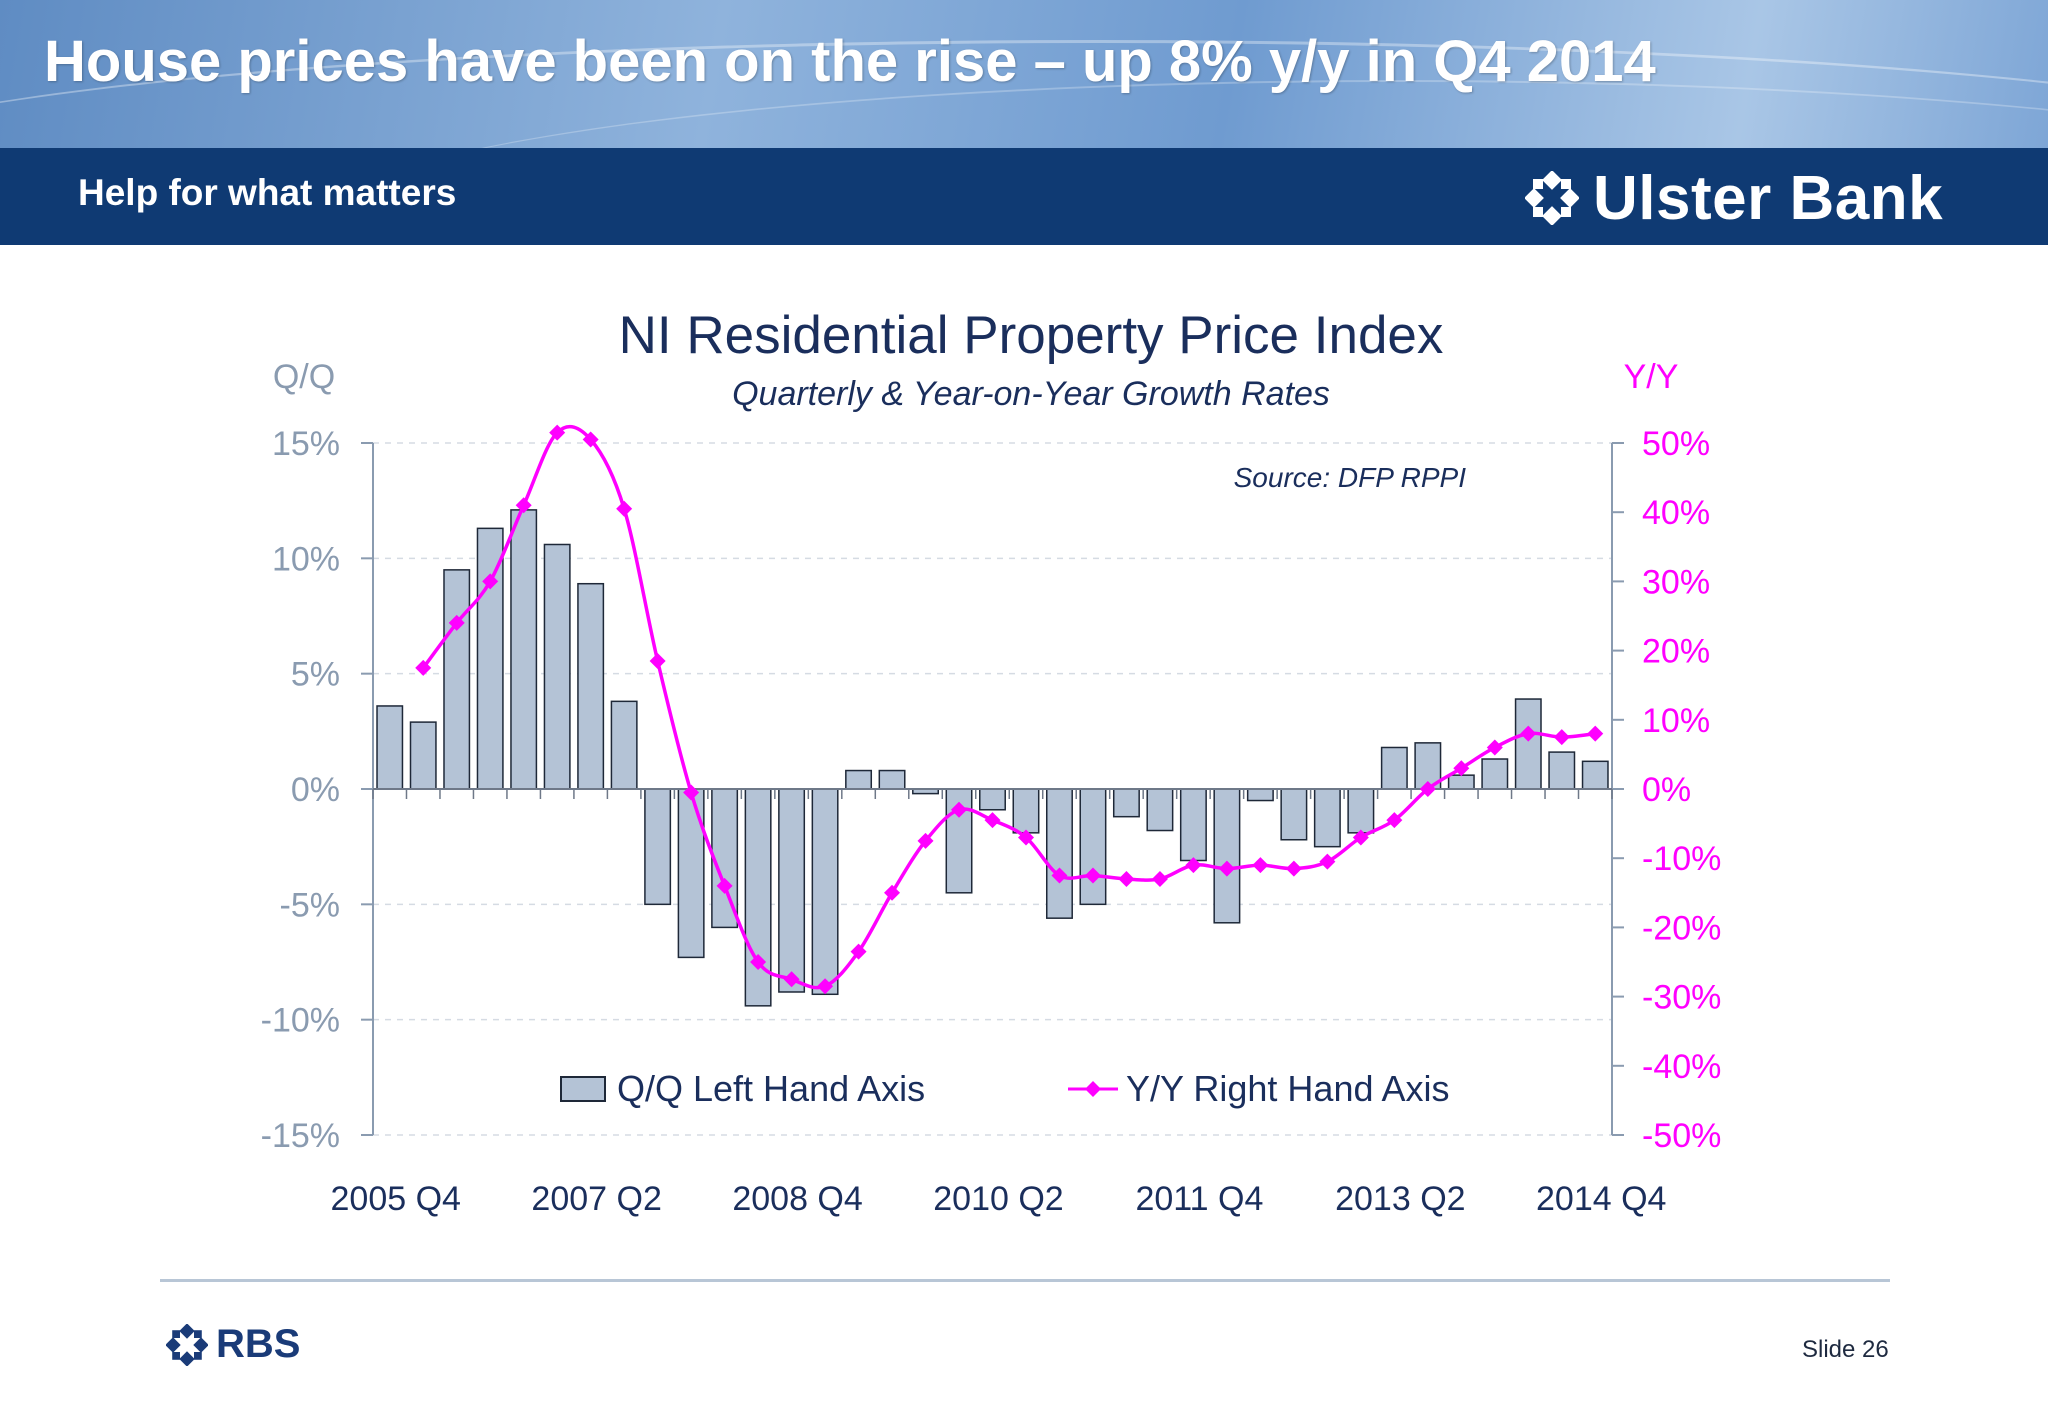 This screenshot has height=1418, width=2048. What do you see at coordinates (1845, 1349) in the screenshot?
I see `slide-number: Slide 26` at bounding box center [1845, 1349].